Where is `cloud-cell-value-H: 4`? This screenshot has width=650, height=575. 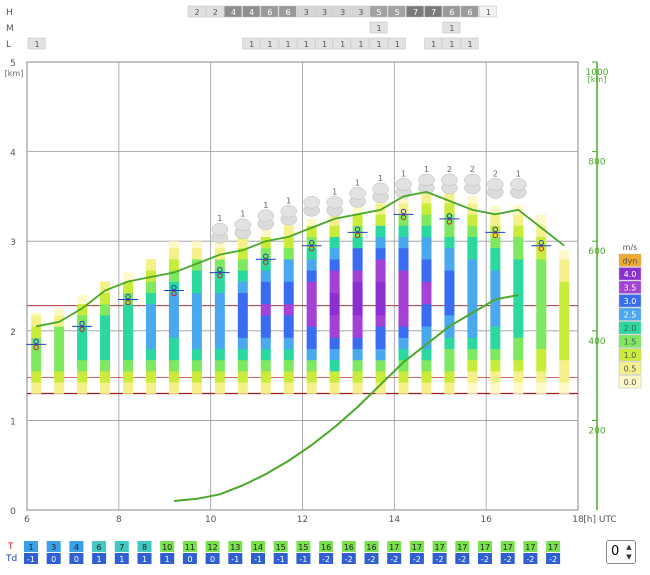 cloud-cell-value-H: 4 is located at coordinates (251, 12).